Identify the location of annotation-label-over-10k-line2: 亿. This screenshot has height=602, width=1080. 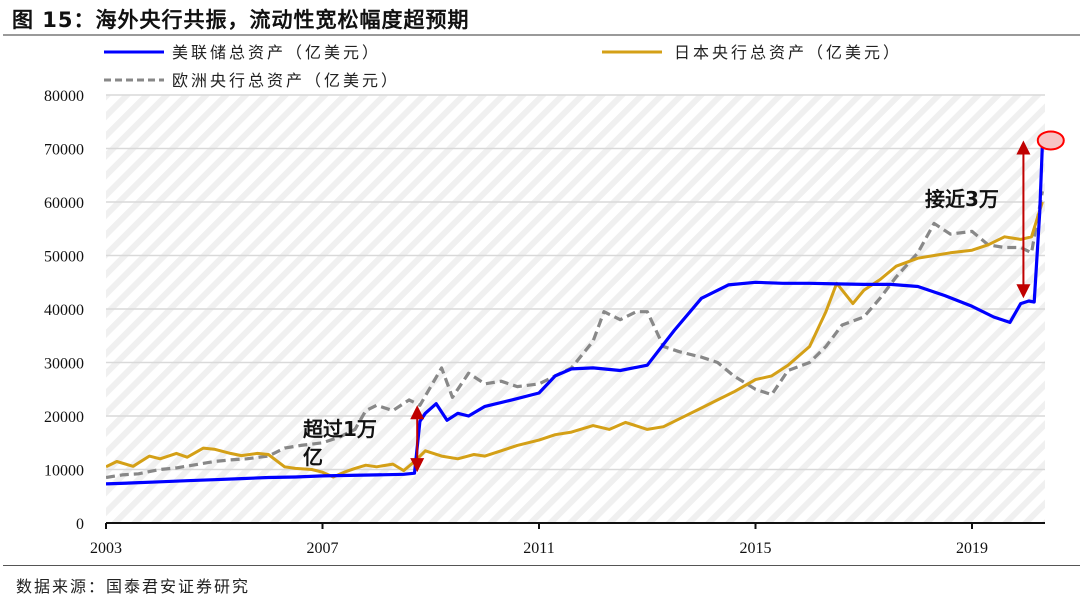
(313, 457).